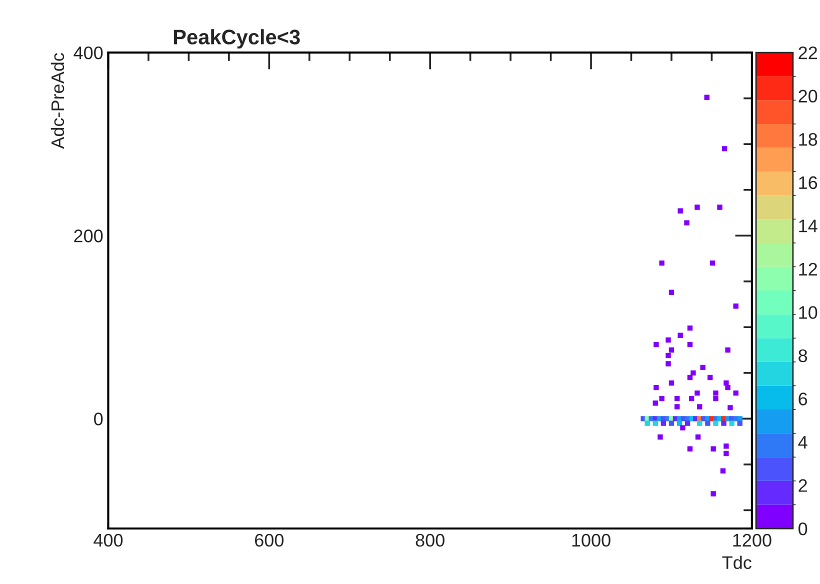 The height and width of the screenshot is (584, 820). I want to click on color-bar-label: 14, so click(808, 226).